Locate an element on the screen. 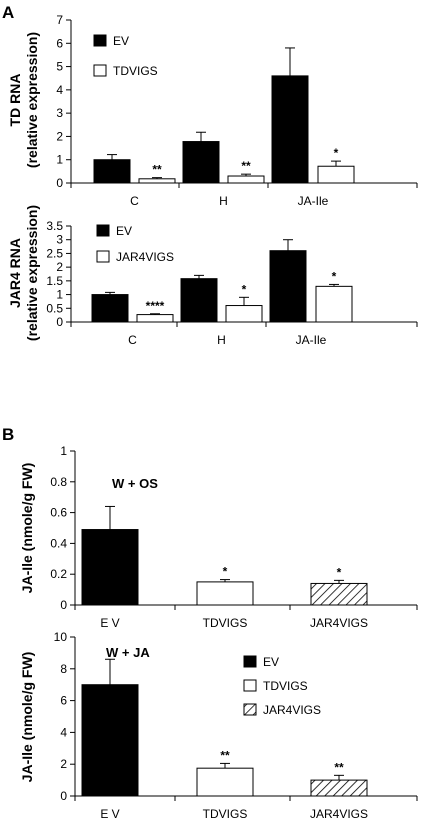 Image resolution: width=427 pixels, height=822 pixels. y-tick-label: 5 is located at coordinates (59, 67).